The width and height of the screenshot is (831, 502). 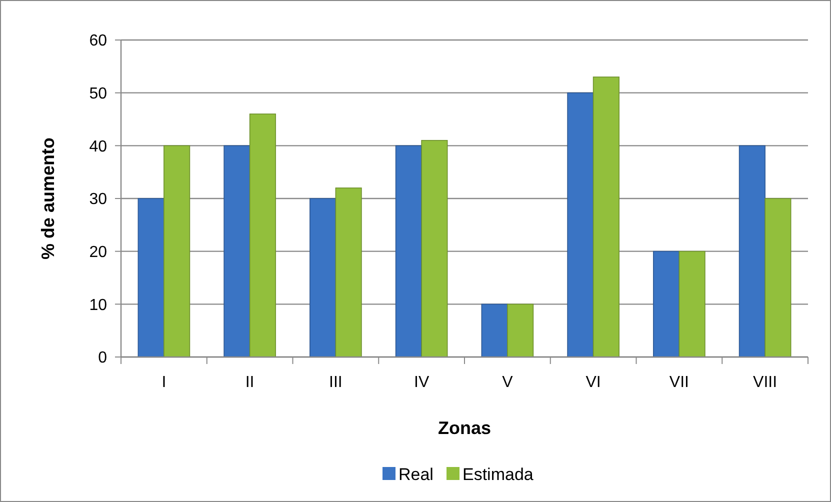 What do you see at coordinates (98, 305) in the screenshot?
I see `y-tick-label: 10` at bounding box center [98, 305].